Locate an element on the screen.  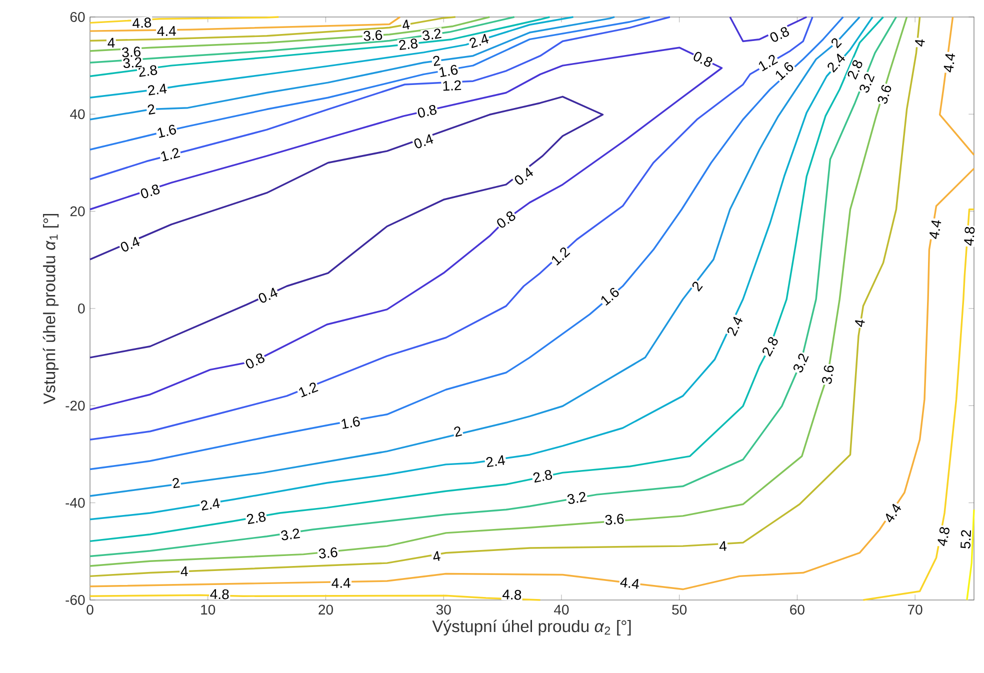
x-tick-label: 10 is located at coordinates (208, 609).